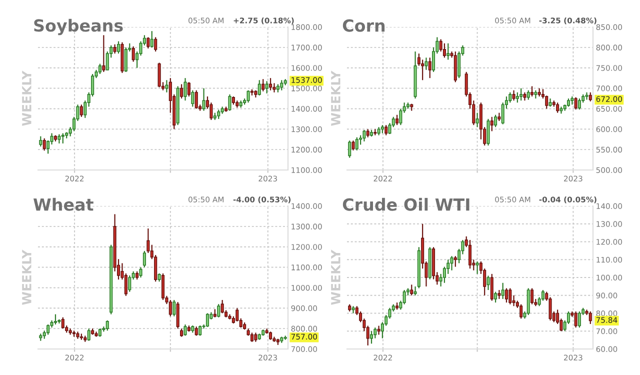  What do you see at coordinates (363, 25) in the screenshot?
I see `chart-title: Corn` at bounding box center [363, 25].